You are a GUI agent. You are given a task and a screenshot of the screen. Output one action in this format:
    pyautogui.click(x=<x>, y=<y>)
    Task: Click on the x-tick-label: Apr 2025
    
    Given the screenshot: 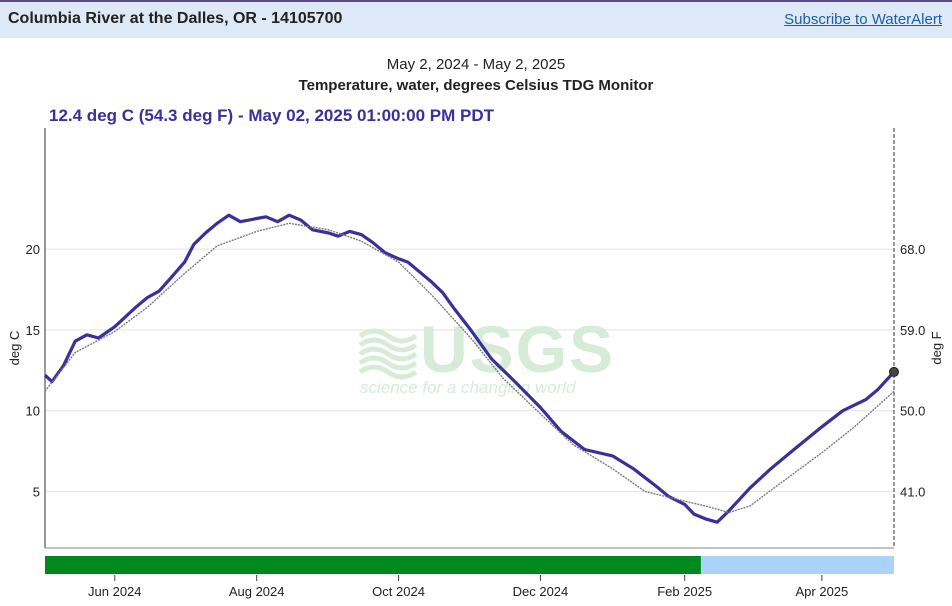 What is the action you would take?
    pyautogui.click(x=822, y=591)
    